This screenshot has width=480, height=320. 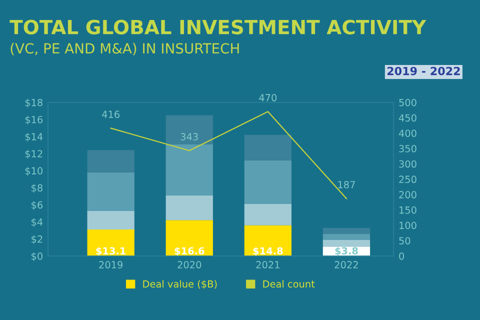 What do you see at coordinates (407, 118) in the screenshot?
I see `y2-tick-label: 450` at bounding box center [407, 118].